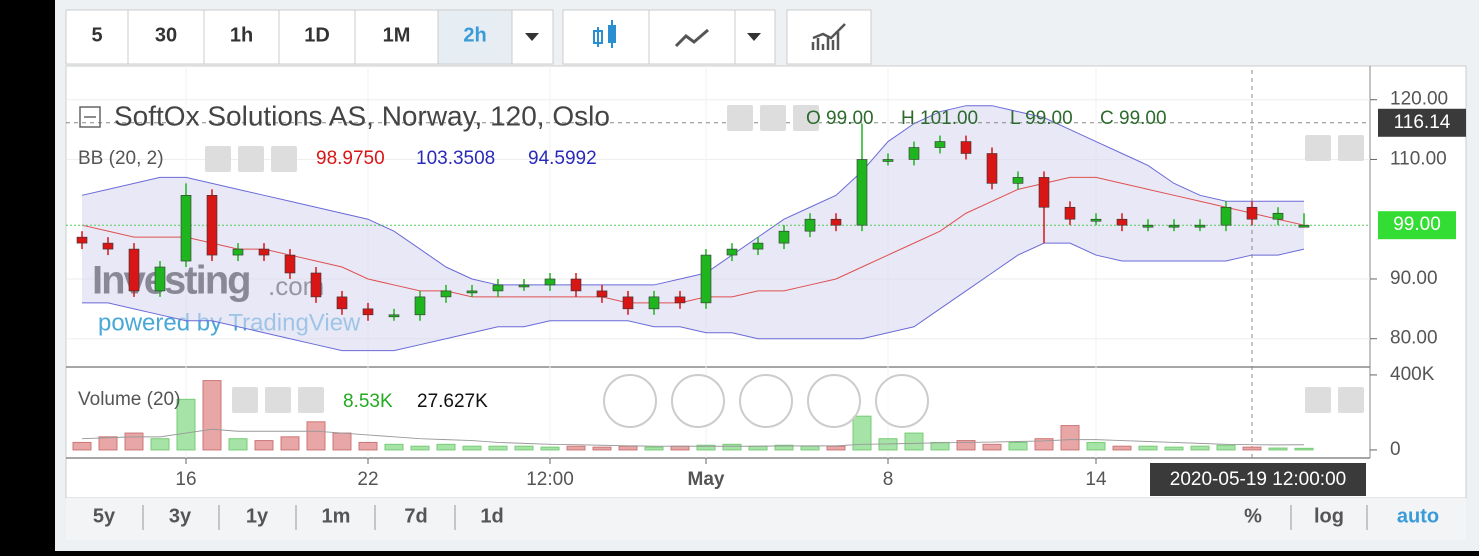  I want to click on crosshair-time: 2020-05-19 12:00:00, so click(1258, 479).